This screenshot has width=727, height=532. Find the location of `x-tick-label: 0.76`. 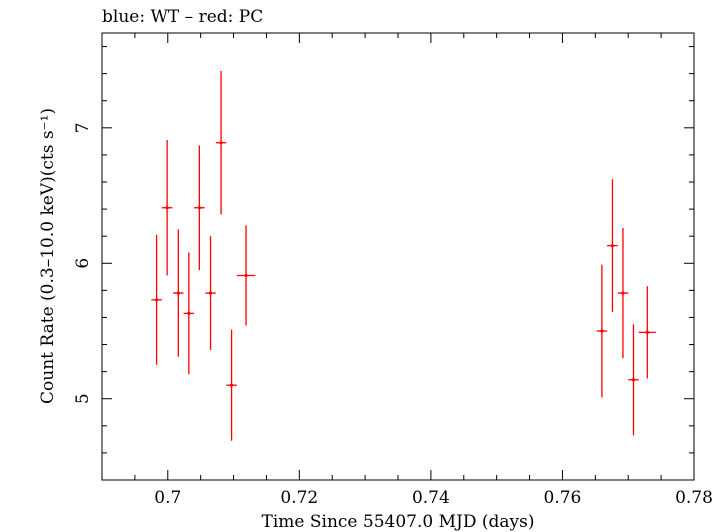

x-tick-label: 0.76 is located at coordinates (563, 498).